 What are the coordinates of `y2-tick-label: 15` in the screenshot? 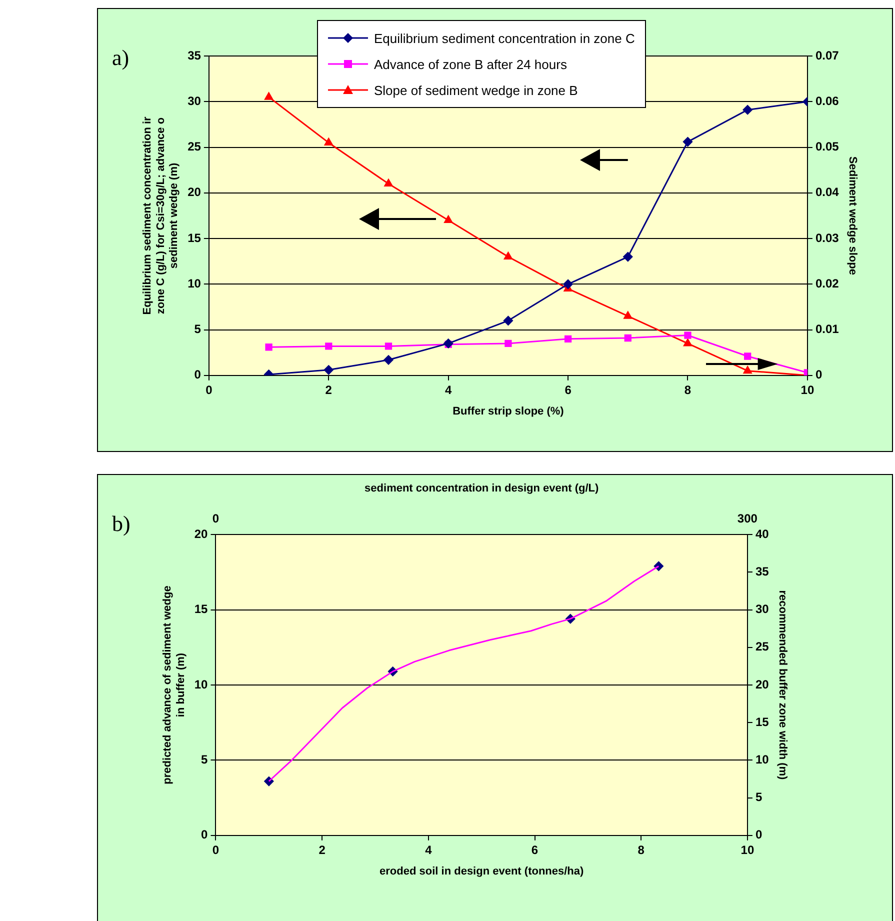 It's located at (762, 721).